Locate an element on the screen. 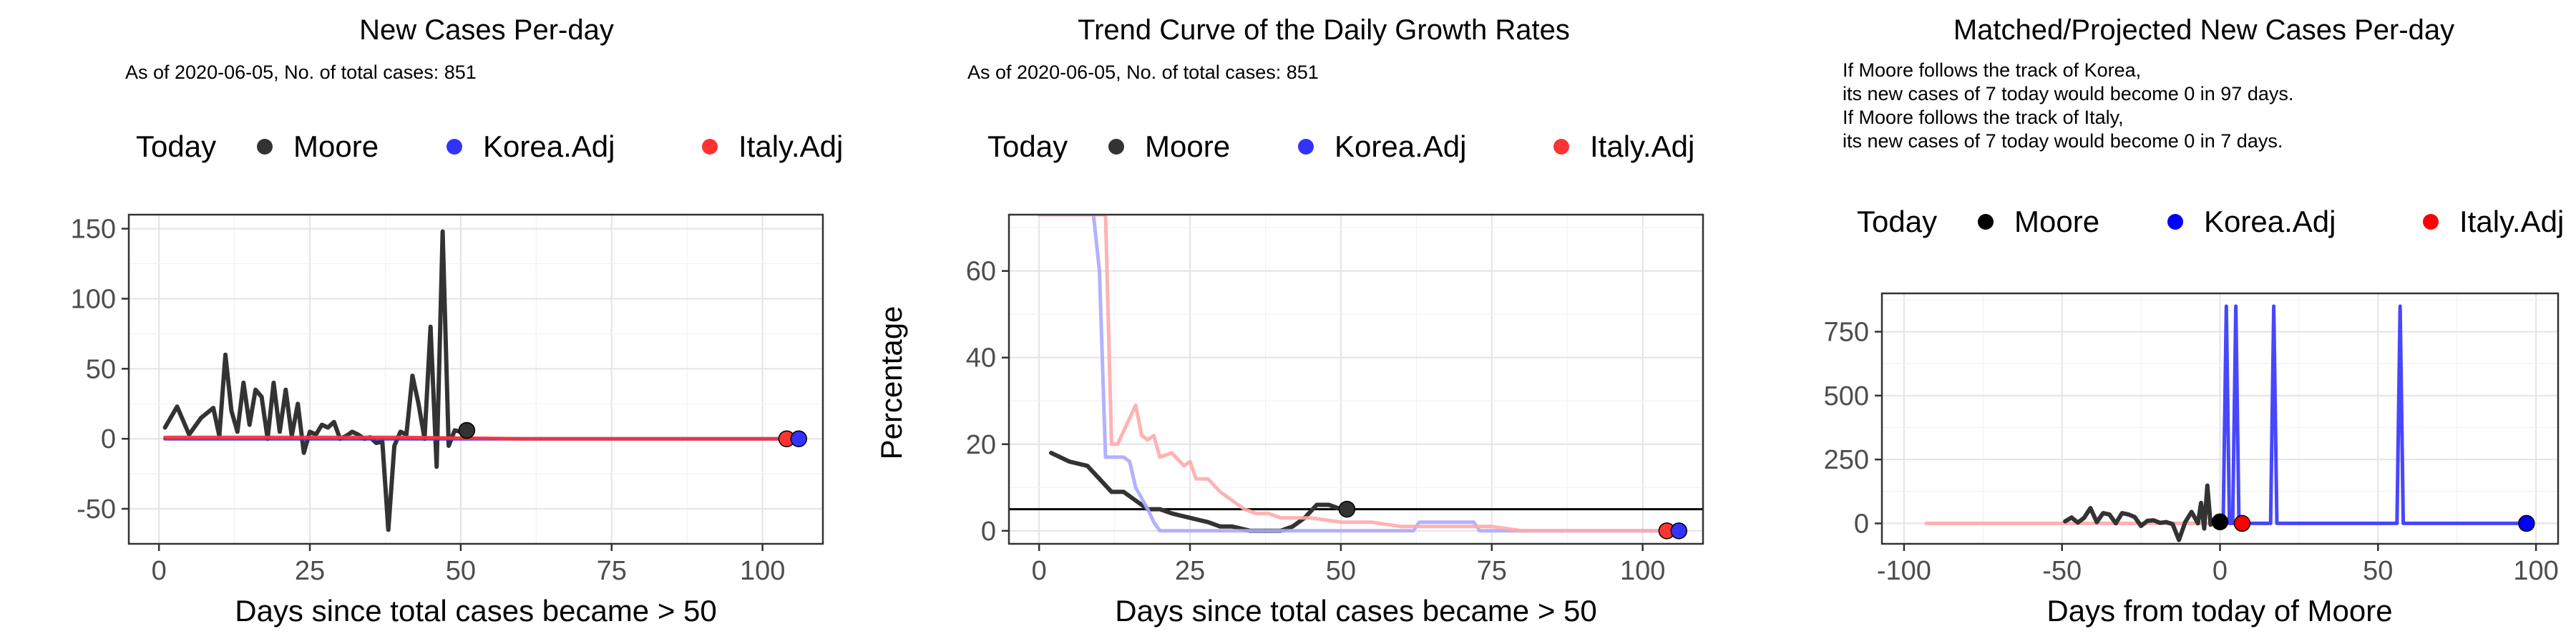 The image size is (2576, 644). today-point-italy-adj is located at coordinates (2242, 523).